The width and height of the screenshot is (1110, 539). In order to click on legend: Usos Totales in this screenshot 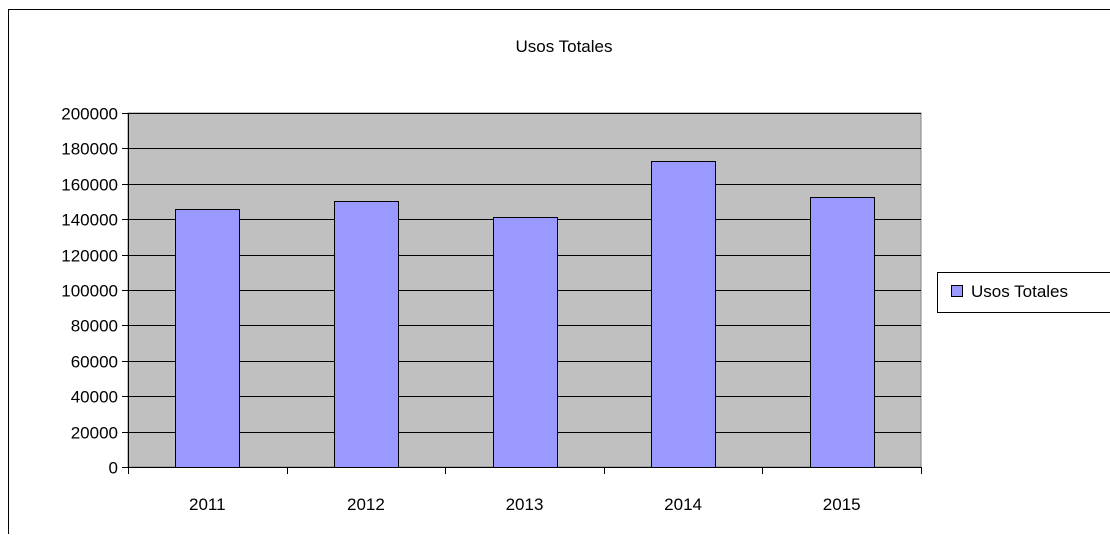, I will do `click(1024, 293)`.